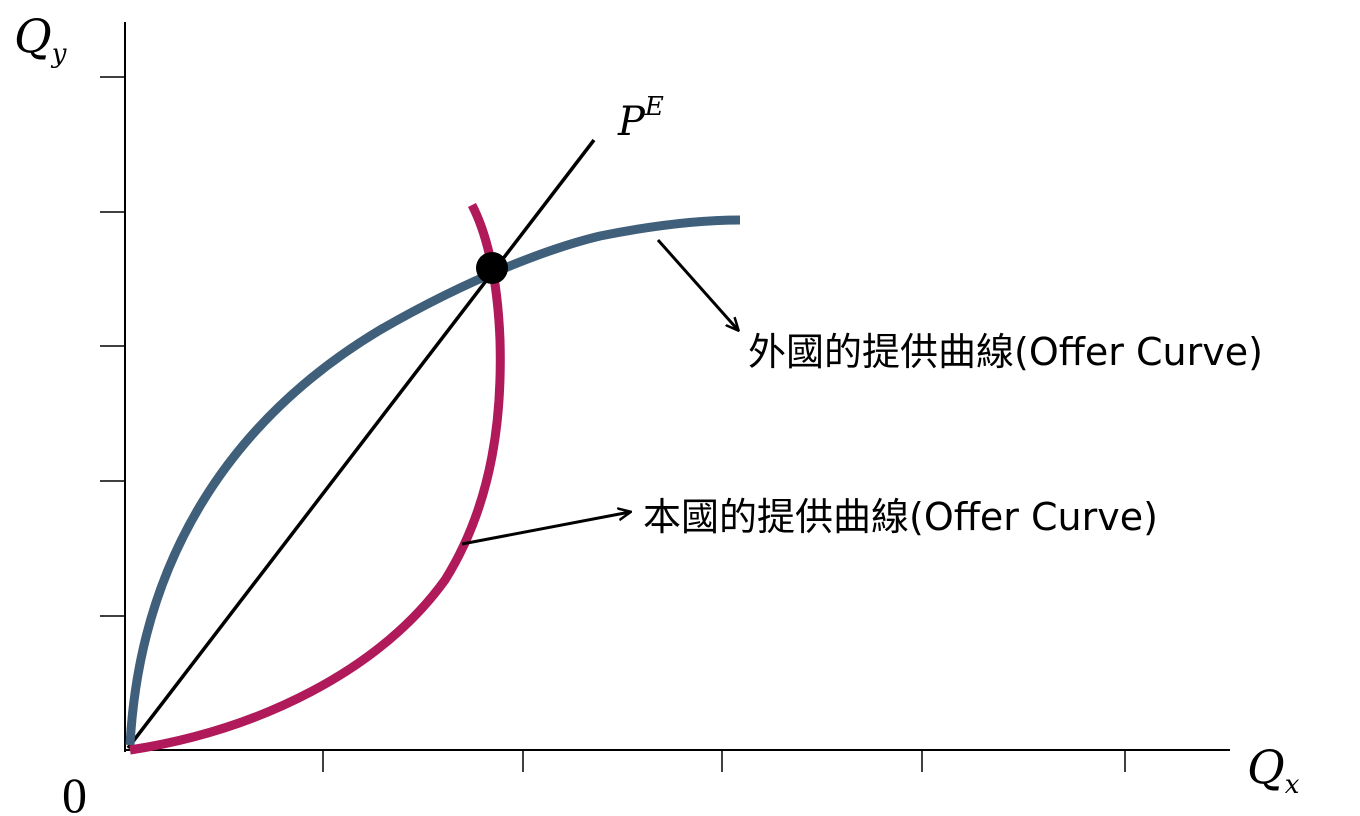 Image resolution: width=1360 pixels, height=816 pixels. I want to click on home-curve-arrow, so click(545, 529).